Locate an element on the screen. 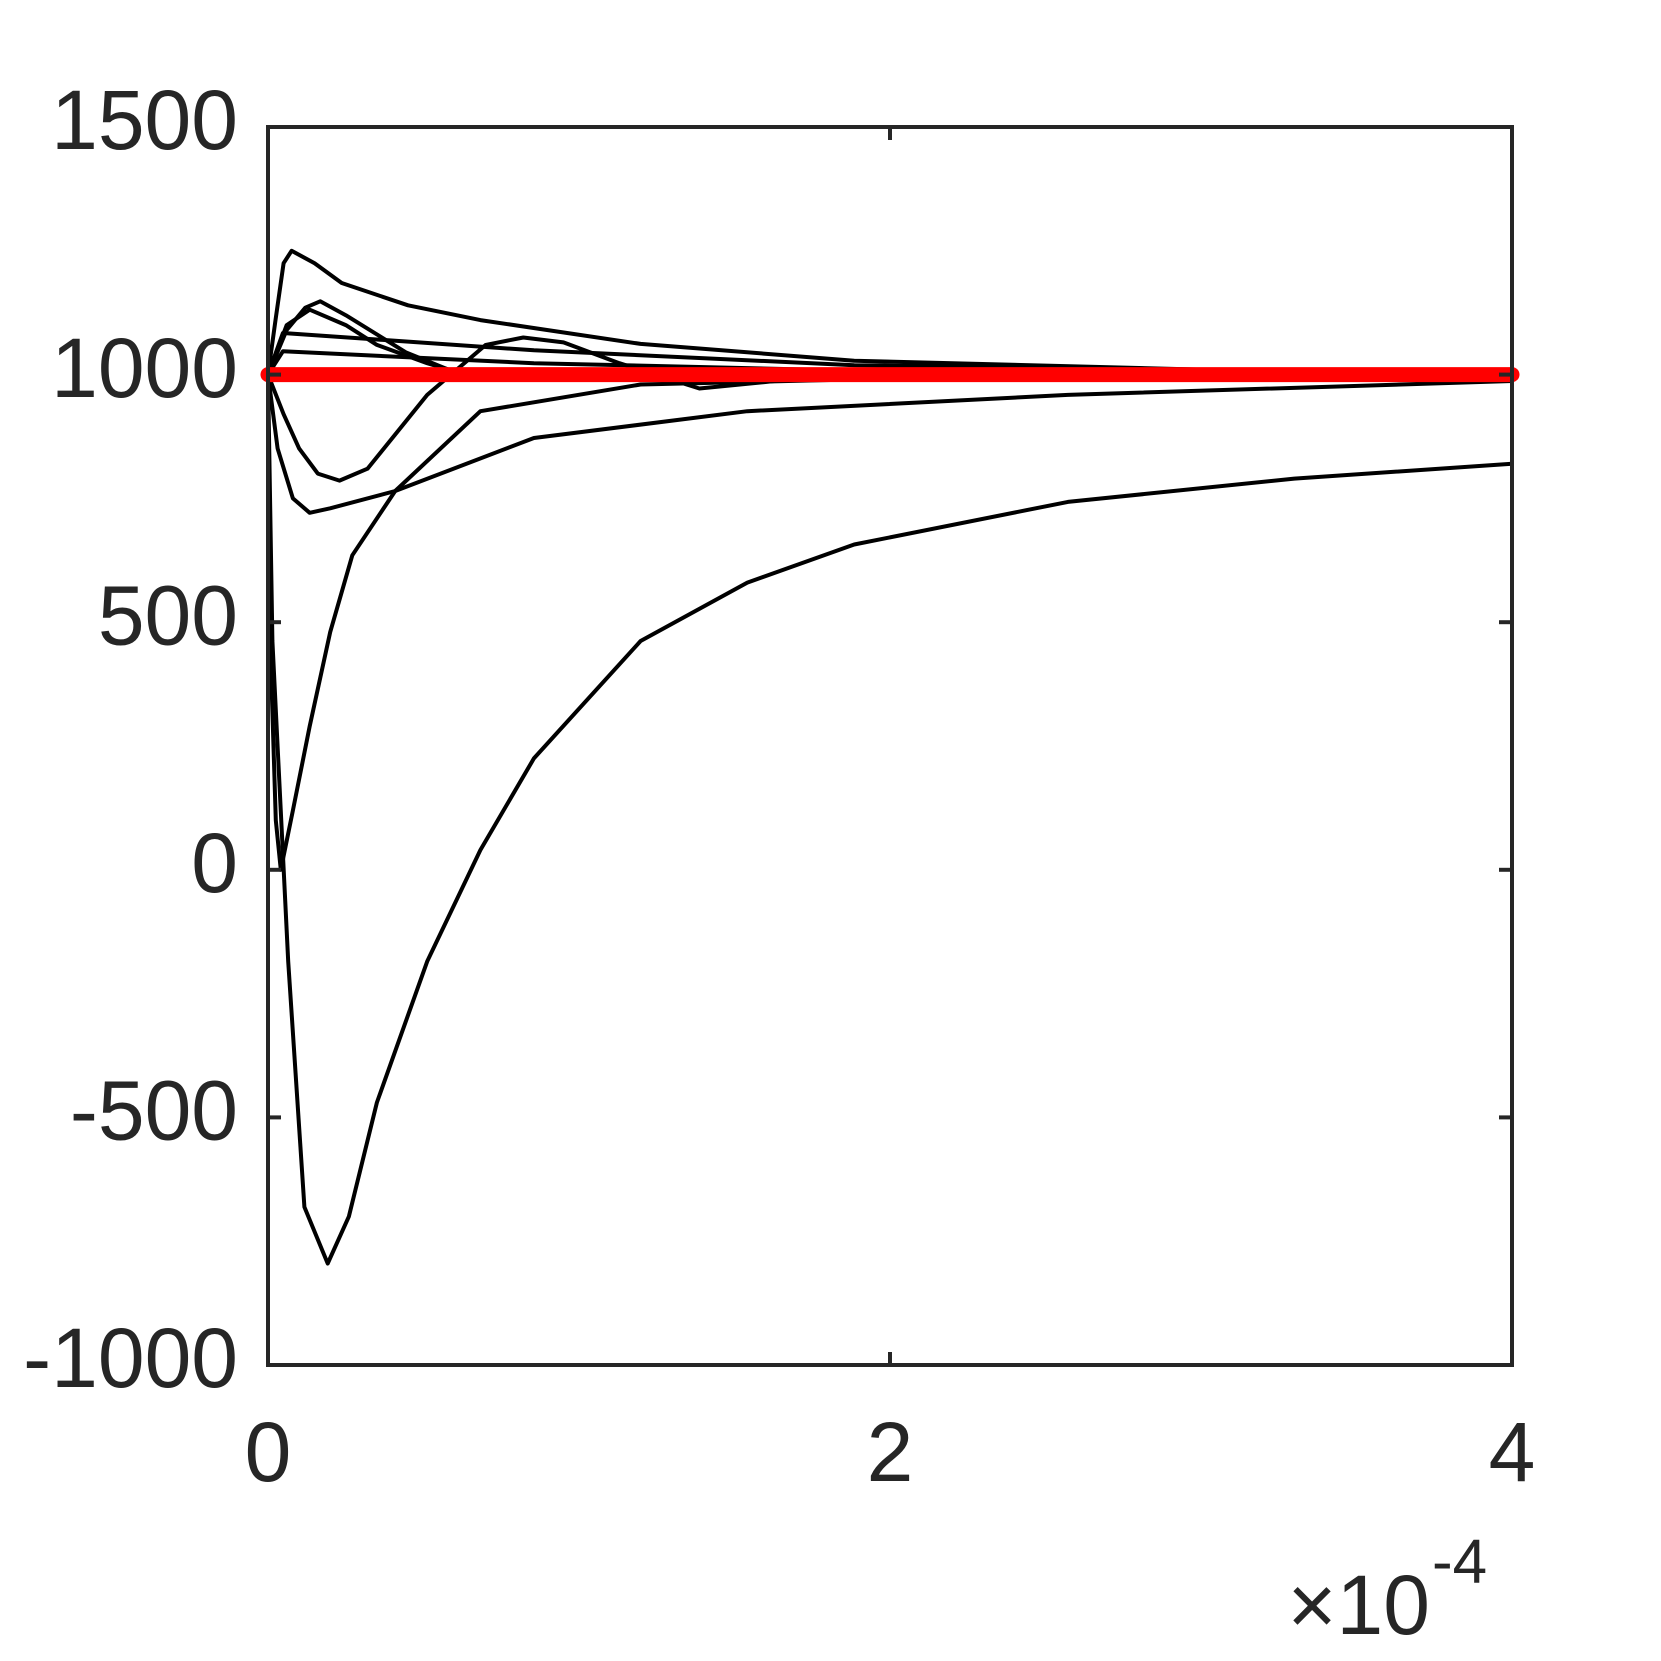 The image size is (1661, 1661). y-tick-label: 1000 is located at coordinates (144, 368).